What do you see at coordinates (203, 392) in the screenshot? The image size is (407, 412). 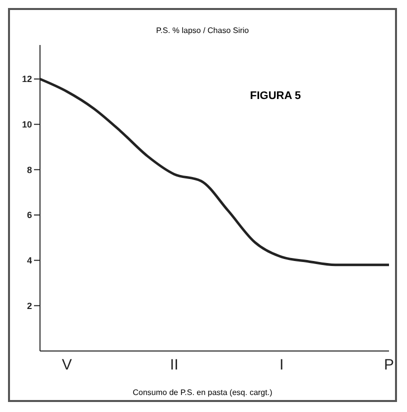 I see `x-axis-title: Consumo de P.S. en pasta (esq. cargt.)` at bounding box center [203, 392].